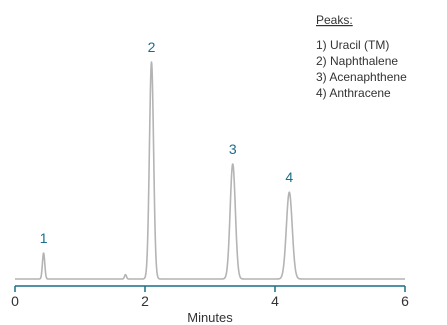 This screenshot has width=447, height=325. I want to click on legend-item-2: 2) Naphthalene, so click(357, 61).